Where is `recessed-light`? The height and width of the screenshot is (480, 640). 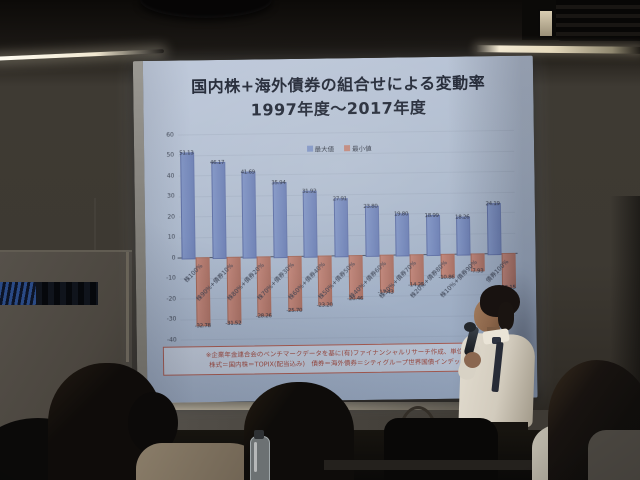
recessed-light is located at coordinates (546, 23).